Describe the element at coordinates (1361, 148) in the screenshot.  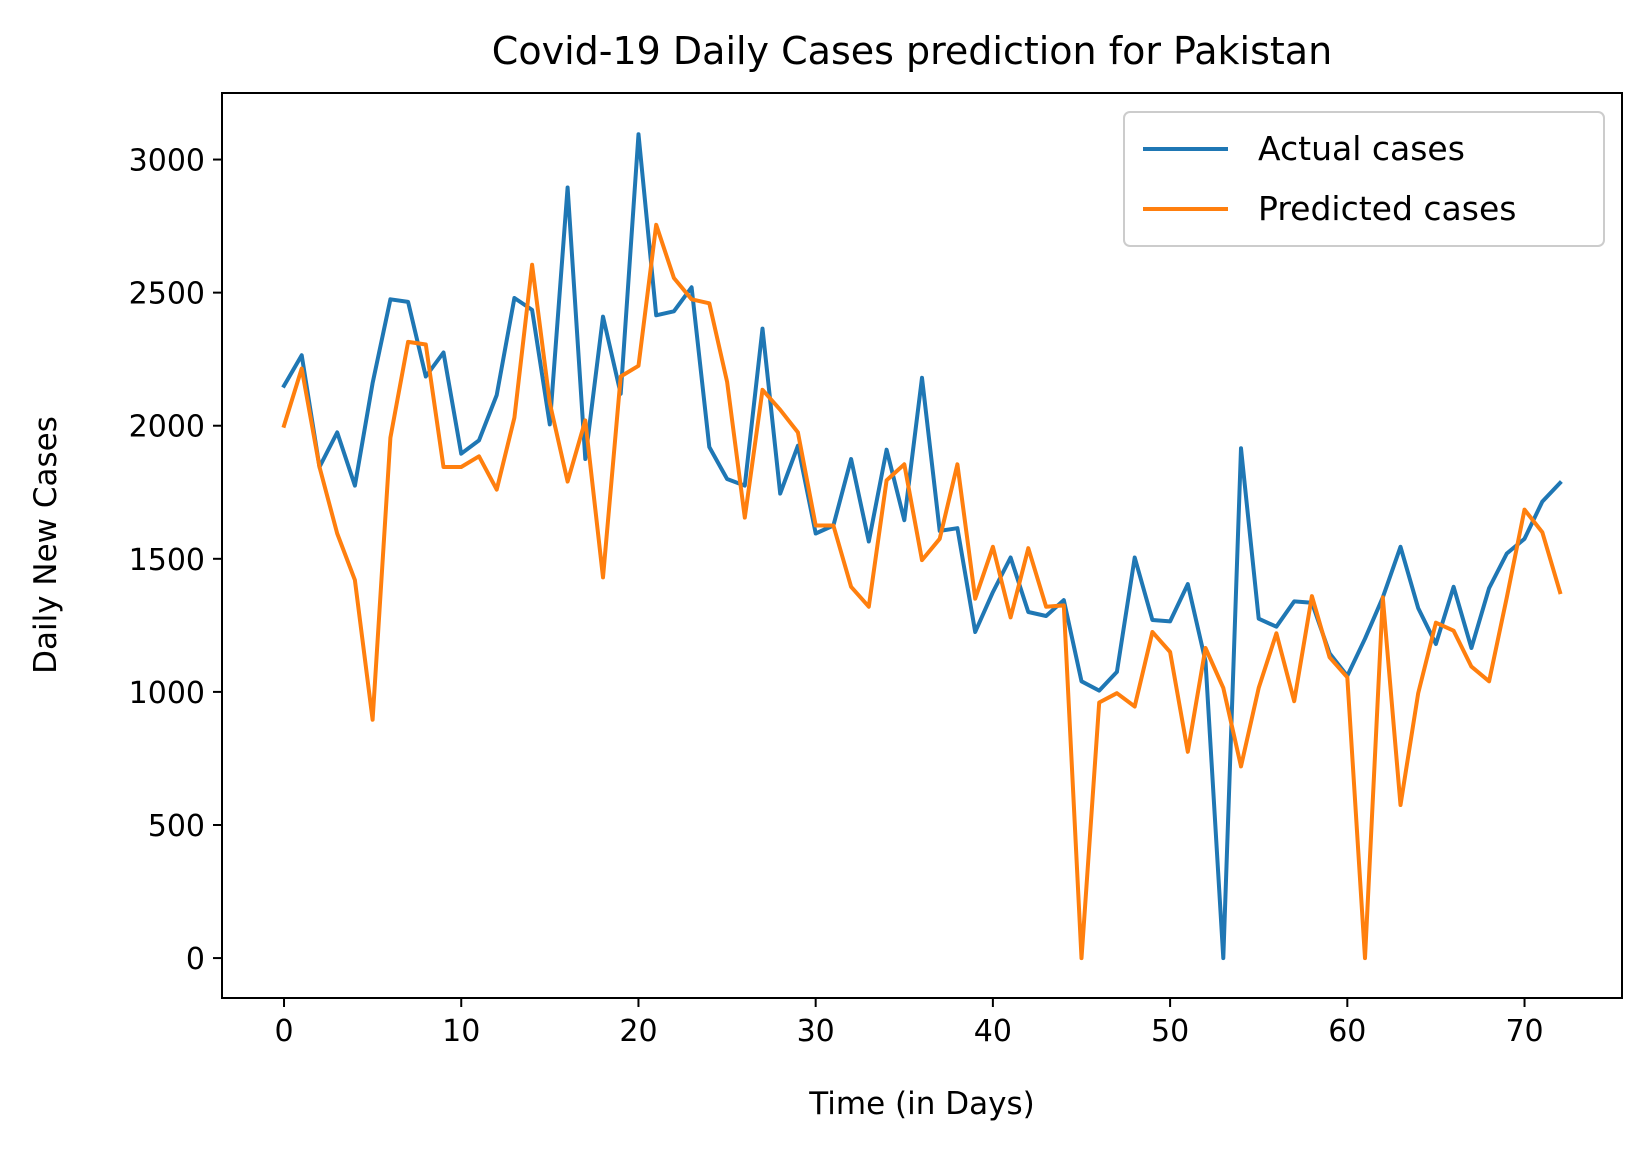
I see `legend-label-actual: Actual cases` at that location.